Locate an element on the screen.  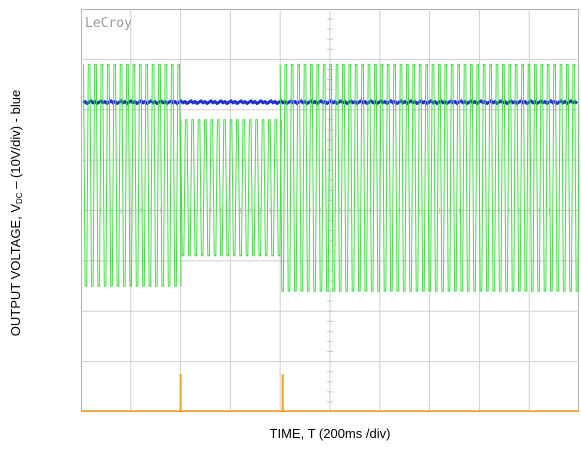
y-axis-label-rest: – (10V/div) - blue is located at coordinates (15, 141).